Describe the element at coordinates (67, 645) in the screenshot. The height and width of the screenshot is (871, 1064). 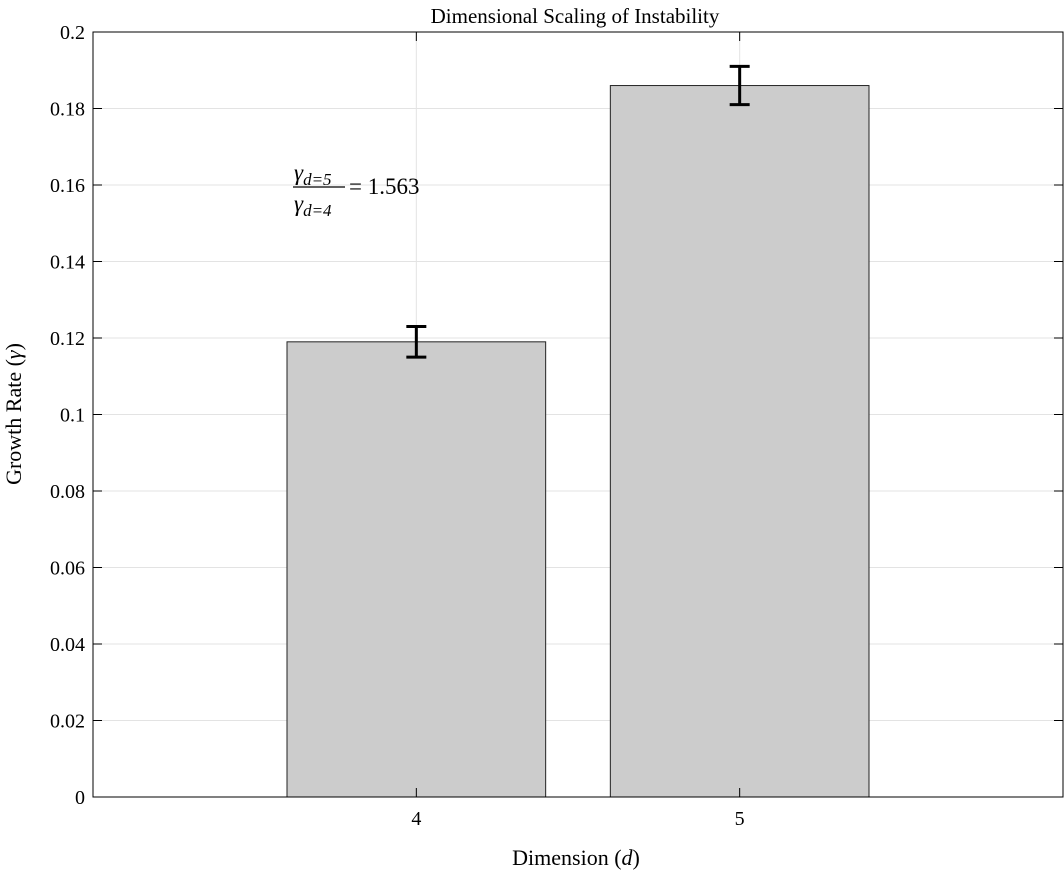
I see `y-tick-label: 0.04` at that location.